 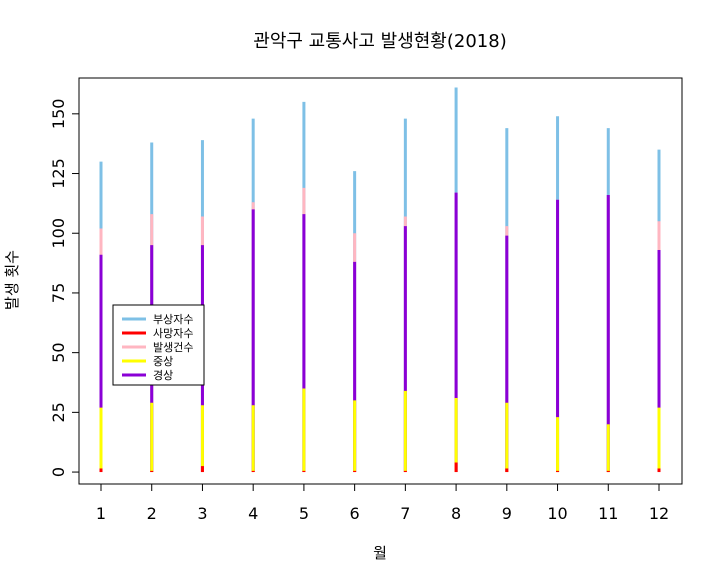 What do you see at coordinates (58, 352) in the screenshot?
I see `y-tick-label: 50` at bounding box center [58, 352].